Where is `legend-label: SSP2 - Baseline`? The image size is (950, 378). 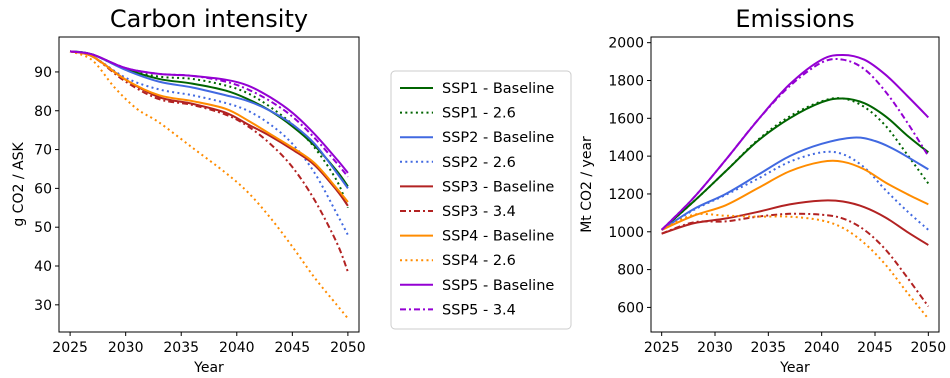
legend-label: SSP2 - Baseline is located at coordinates (498, 138).